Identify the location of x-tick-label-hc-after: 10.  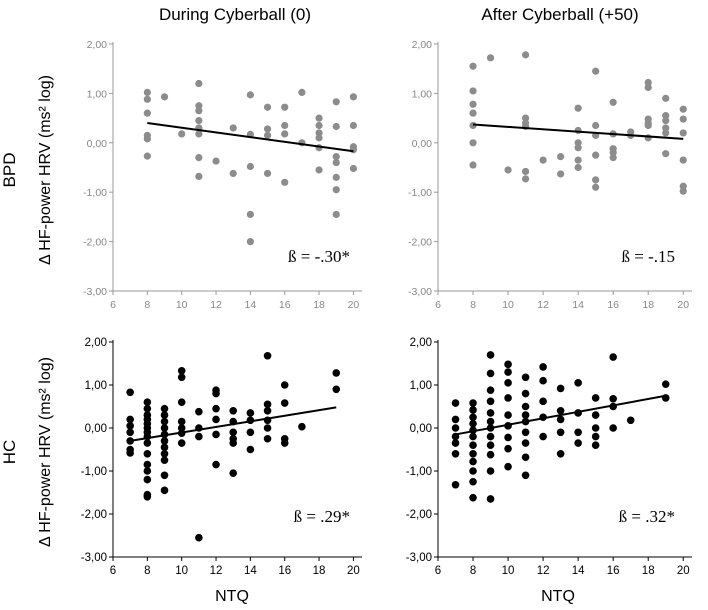
(508, 571).